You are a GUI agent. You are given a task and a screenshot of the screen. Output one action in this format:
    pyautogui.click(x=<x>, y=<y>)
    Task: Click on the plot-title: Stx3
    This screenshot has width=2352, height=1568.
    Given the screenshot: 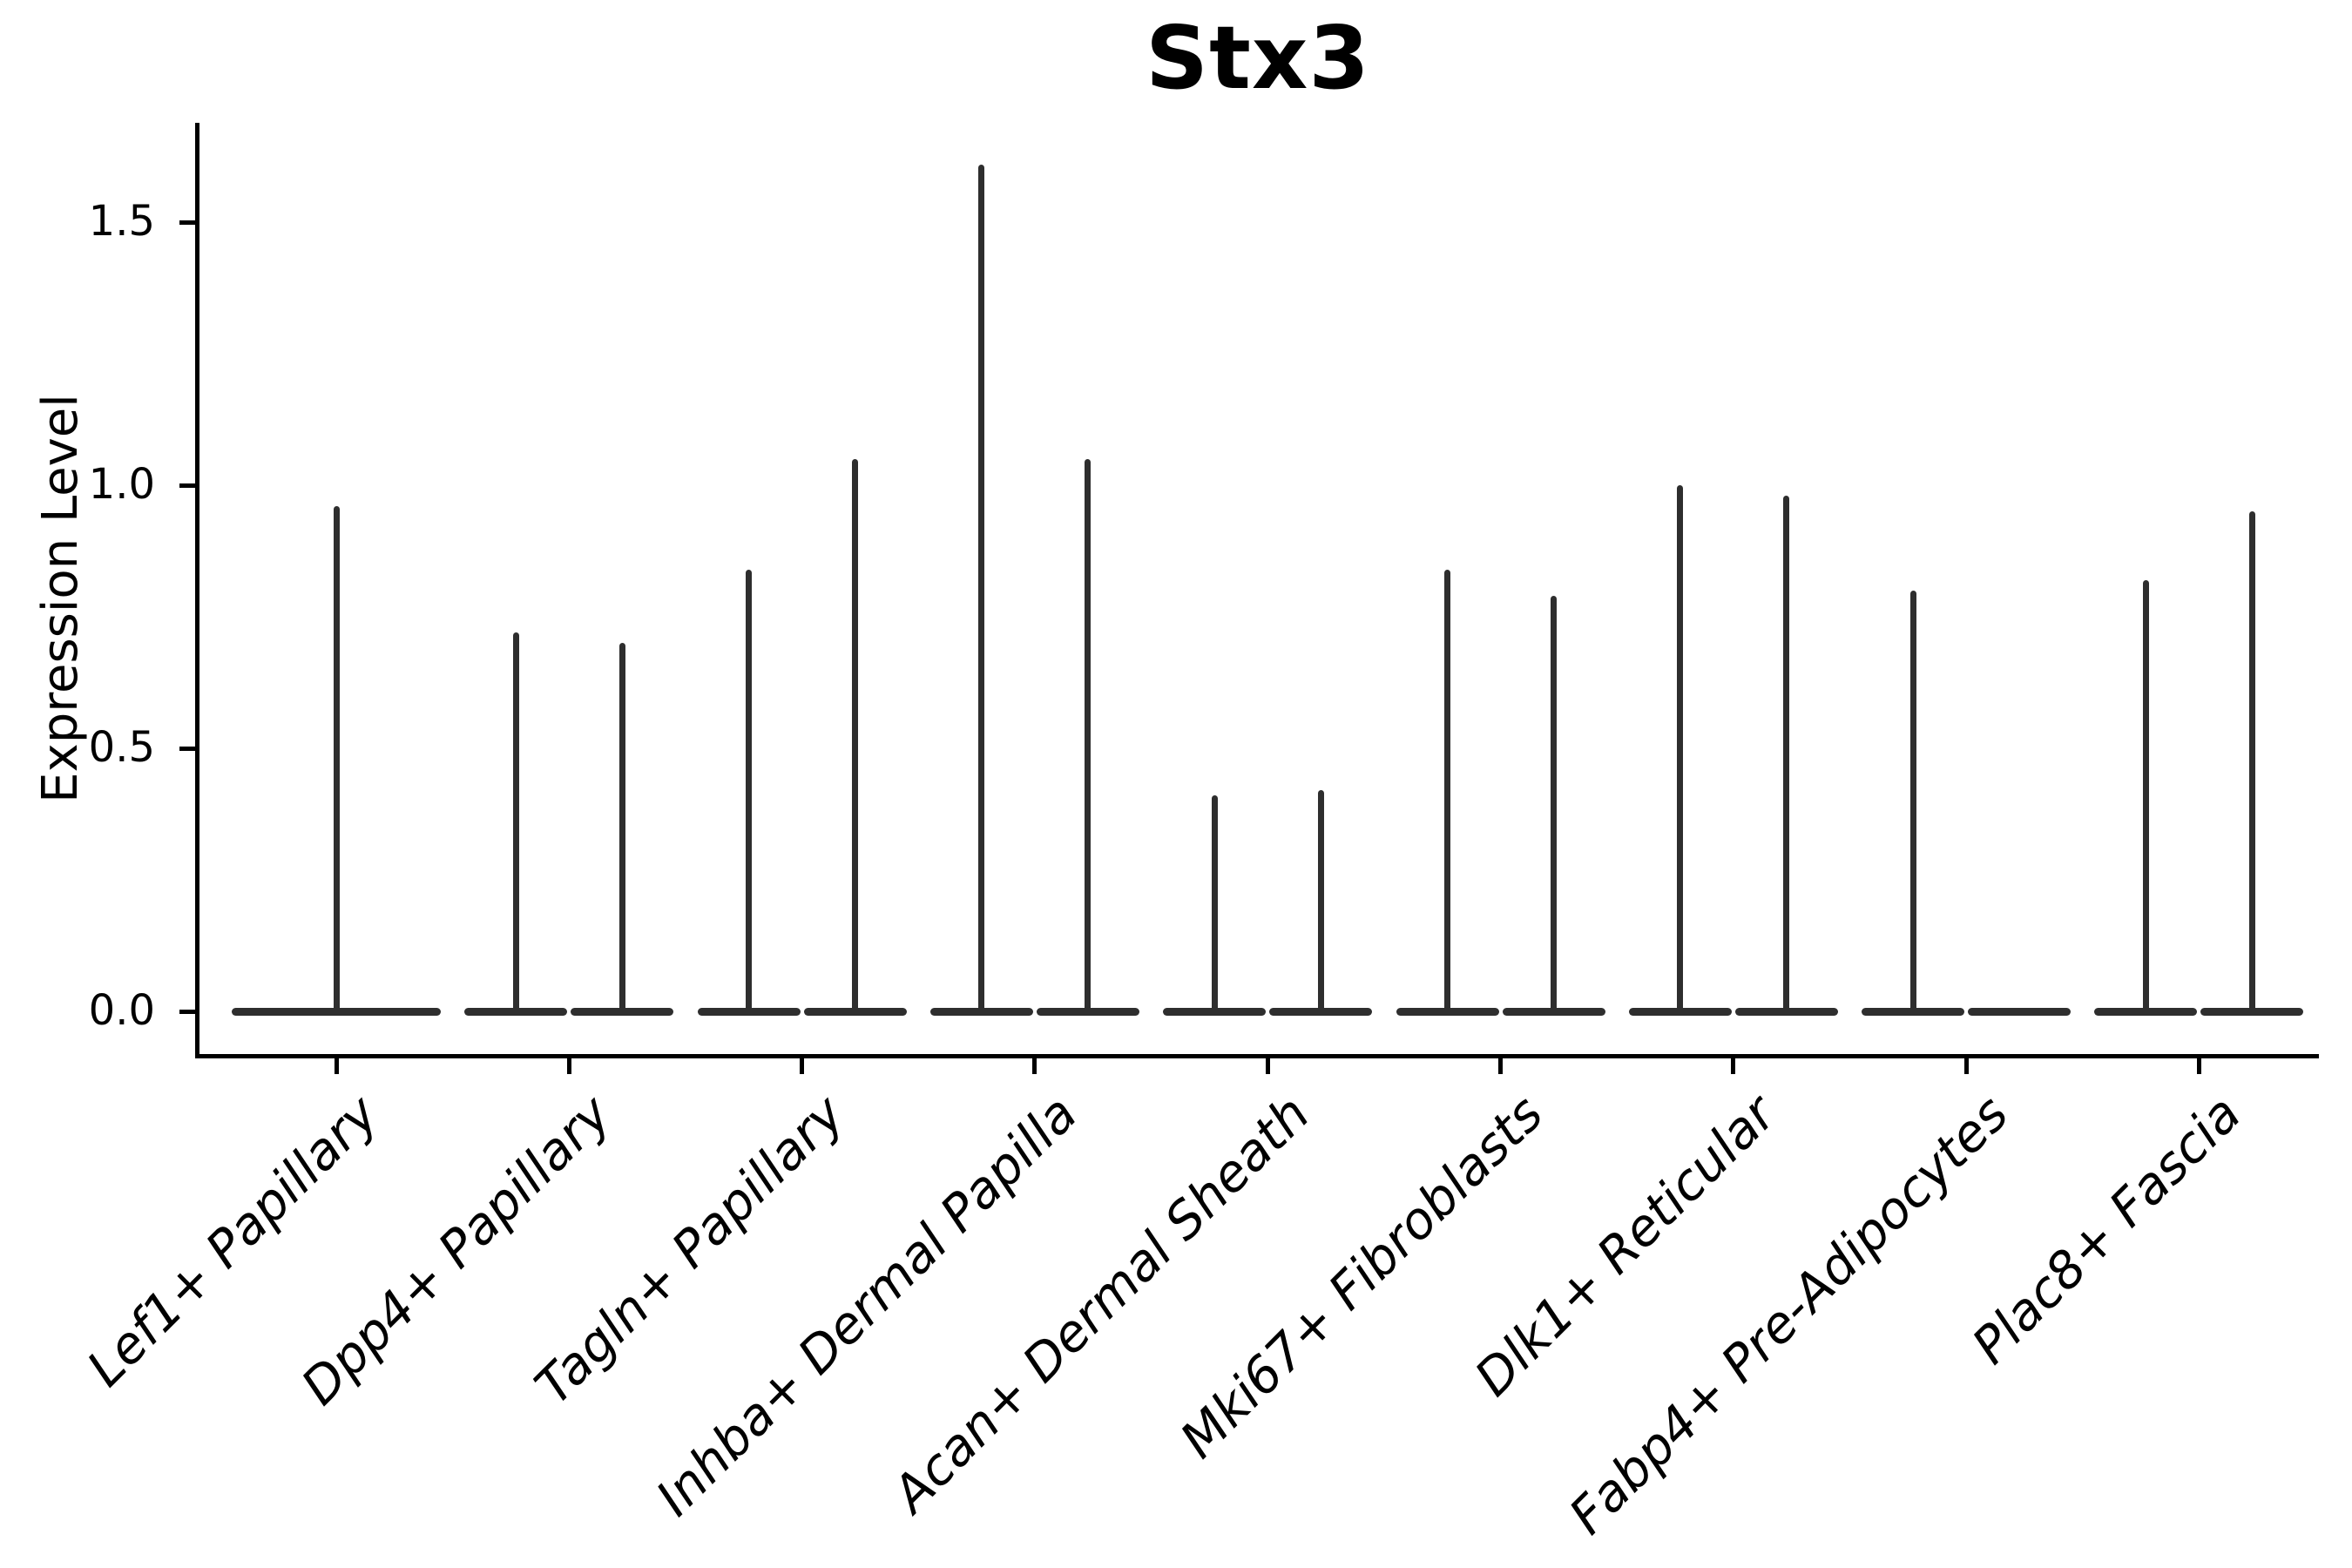 What is the action you would take?
    pyautogui.click(x=1258, y=58)
    